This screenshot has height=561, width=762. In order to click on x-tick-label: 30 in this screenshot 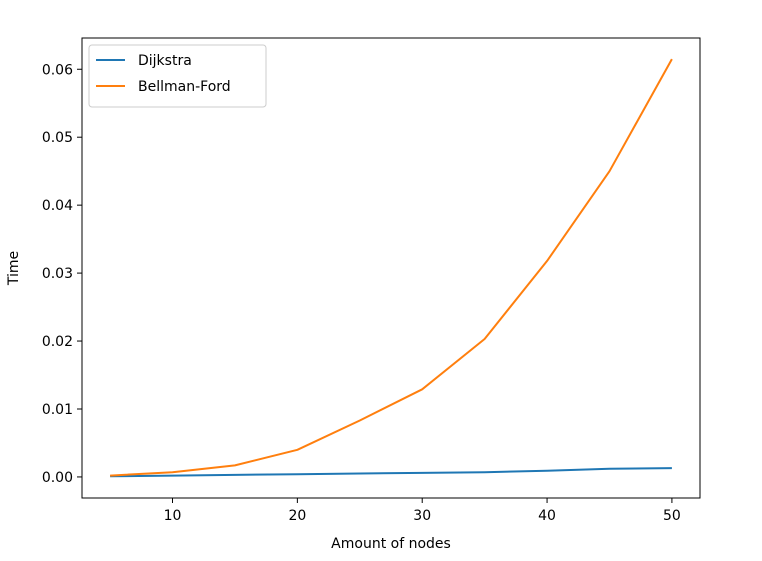, I will do `click(422, 516)`.